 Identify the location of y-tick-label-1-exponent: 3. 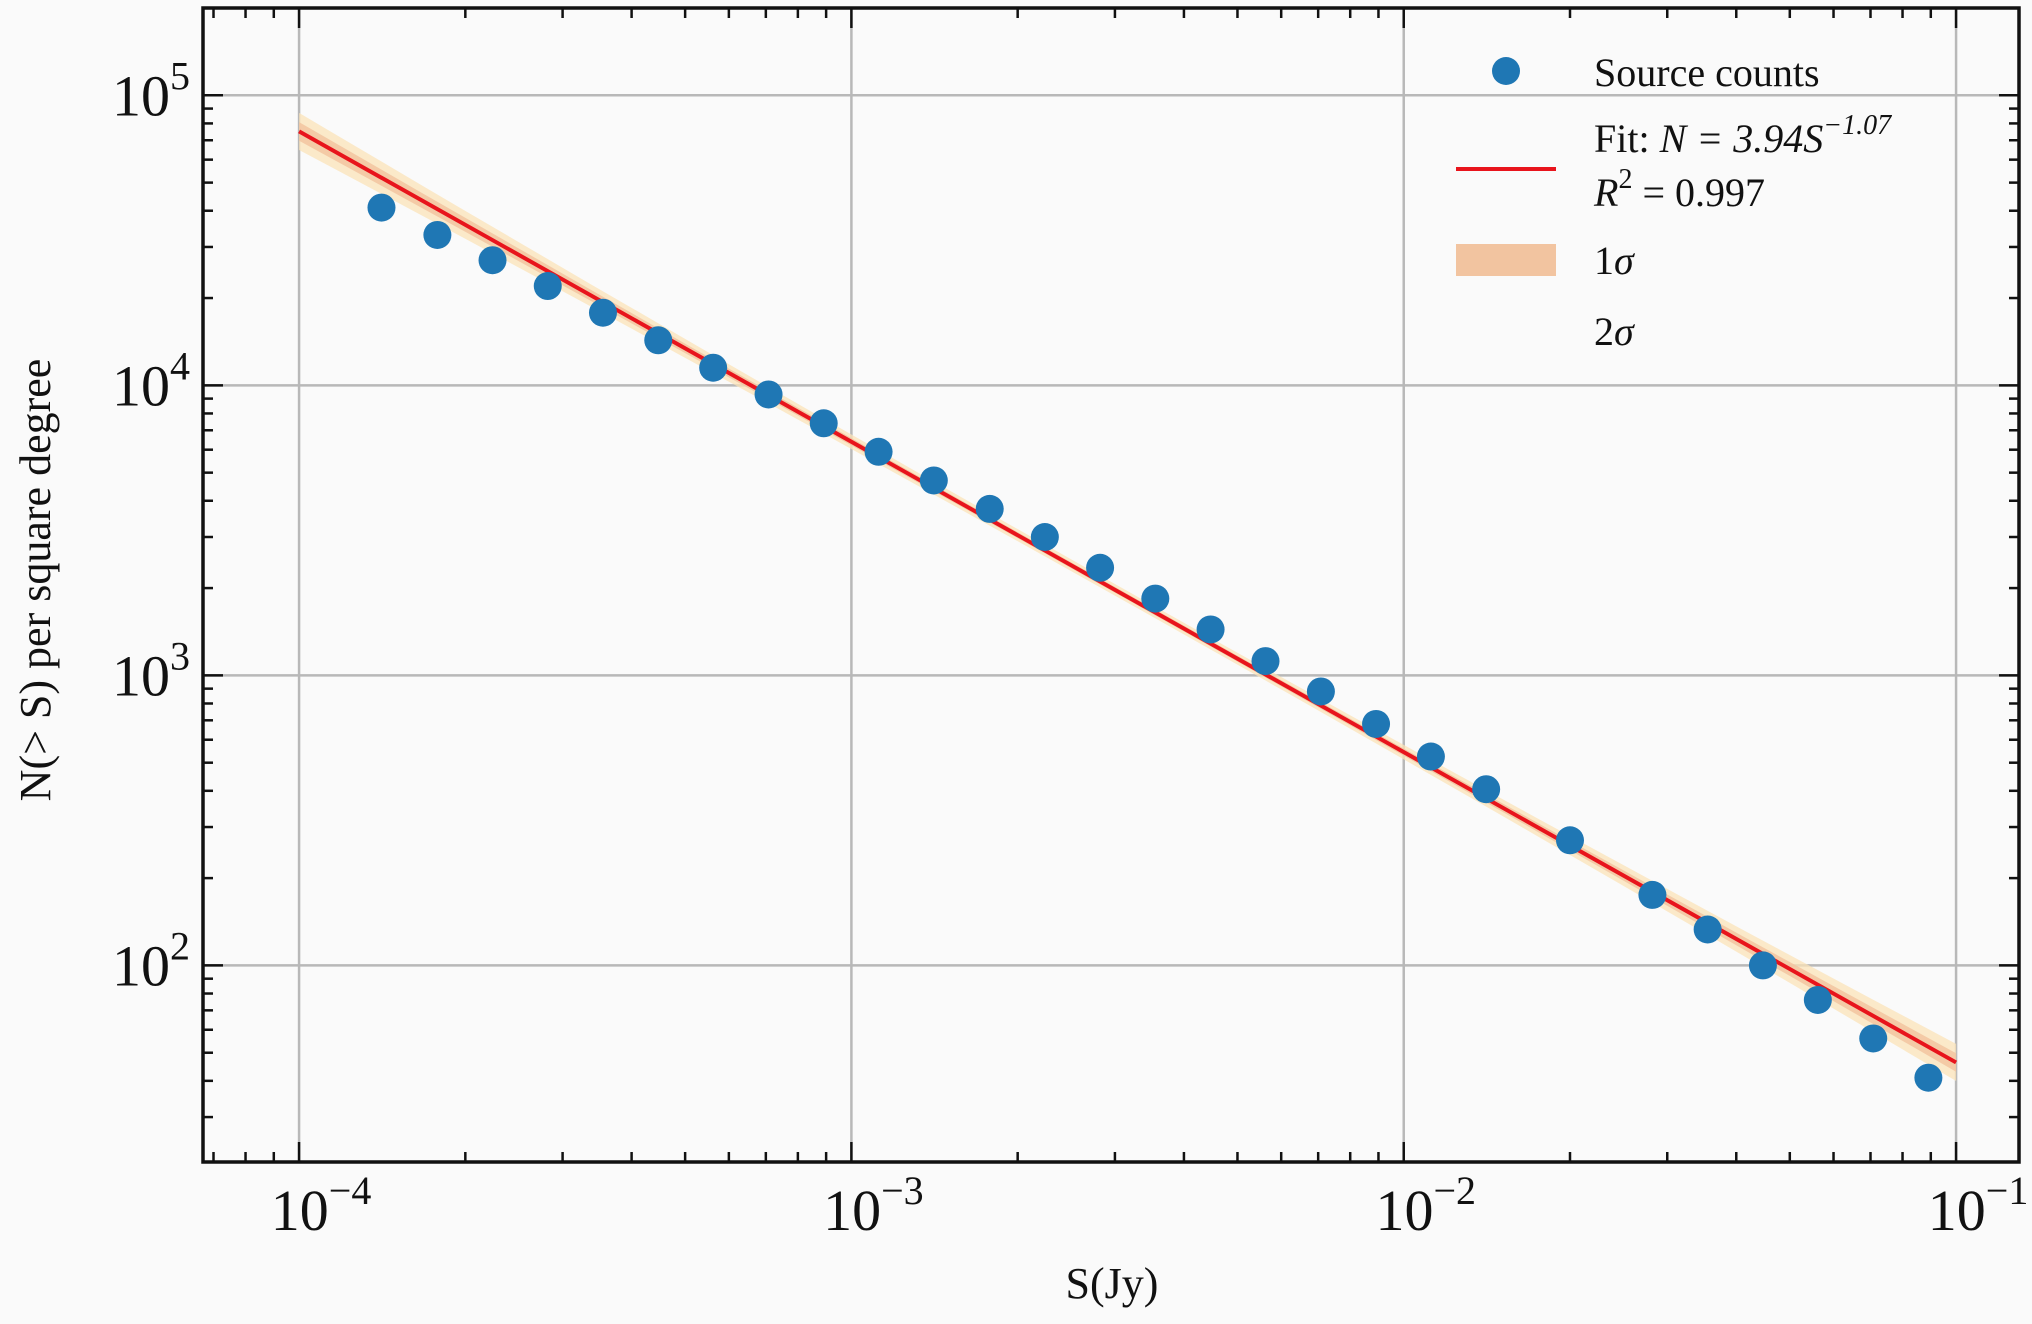
(180, 655).